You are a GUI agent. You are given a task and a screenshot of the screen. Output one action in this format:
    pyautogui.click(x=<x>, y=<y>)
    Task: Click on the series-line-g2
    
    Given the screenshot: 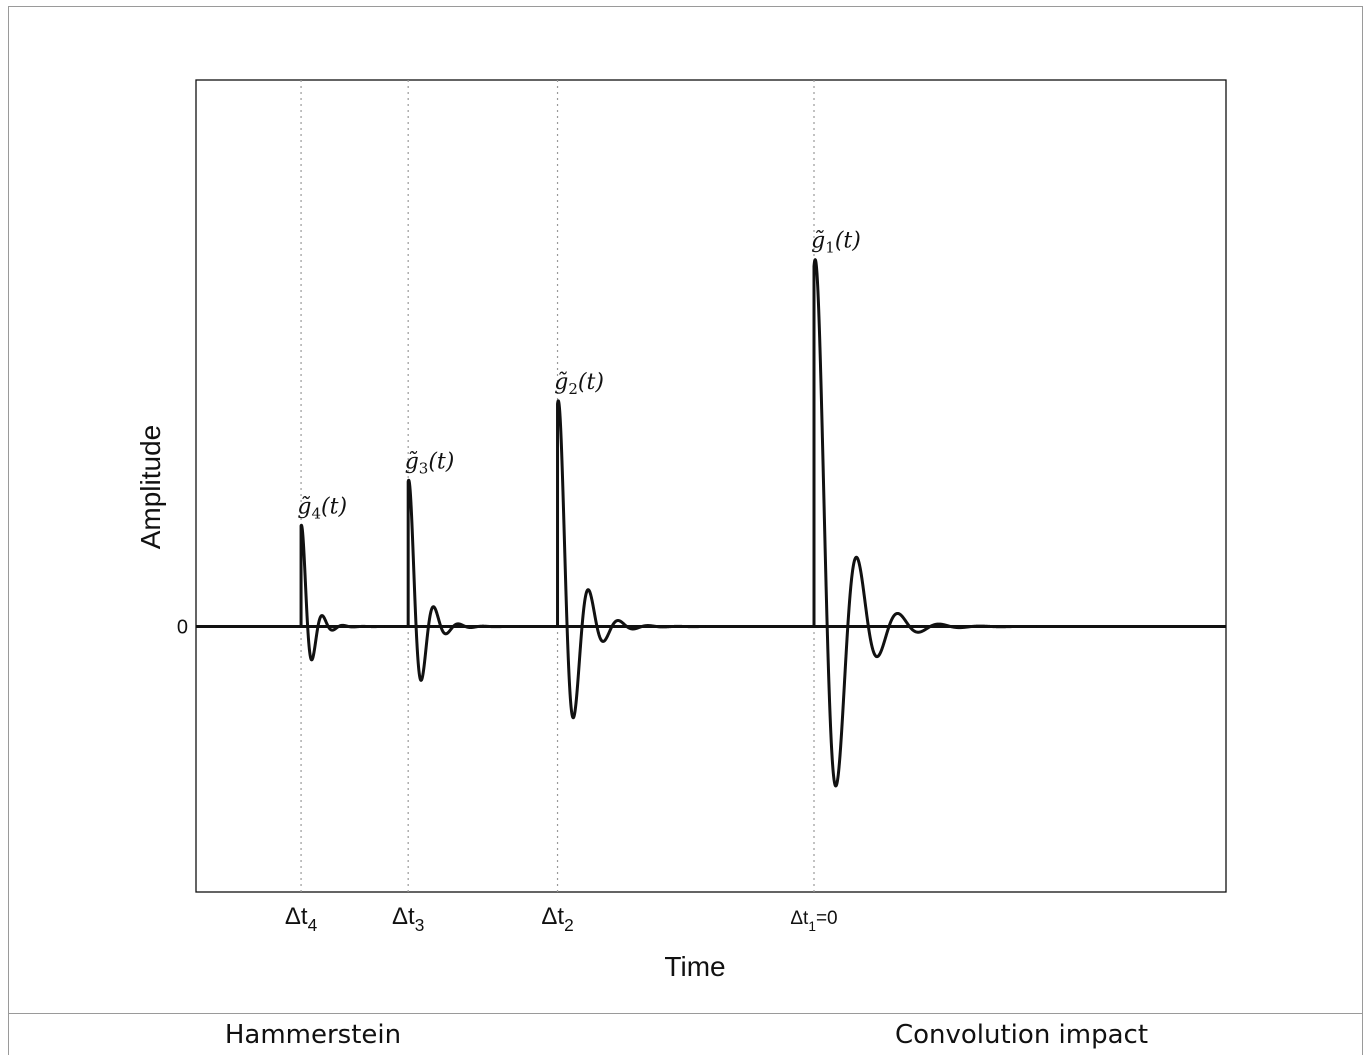 What is the action you would take?
    pyautogui.click(x=632, y=559)
    